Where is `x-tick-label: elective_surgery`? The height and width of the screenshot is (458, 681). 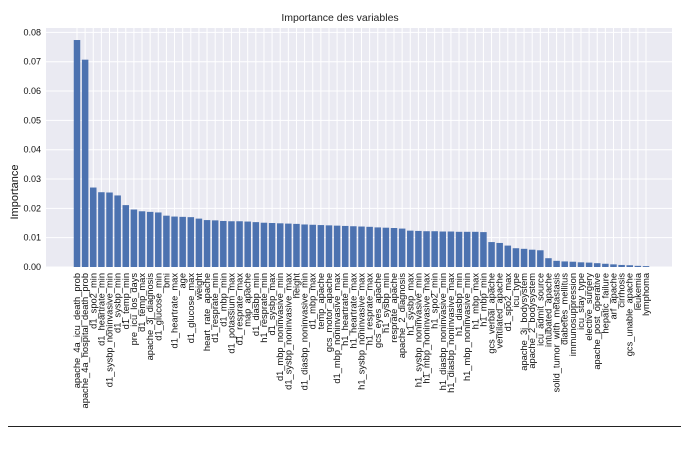
x-tick-label: elective_surgery is located at coordinates (589, 307).